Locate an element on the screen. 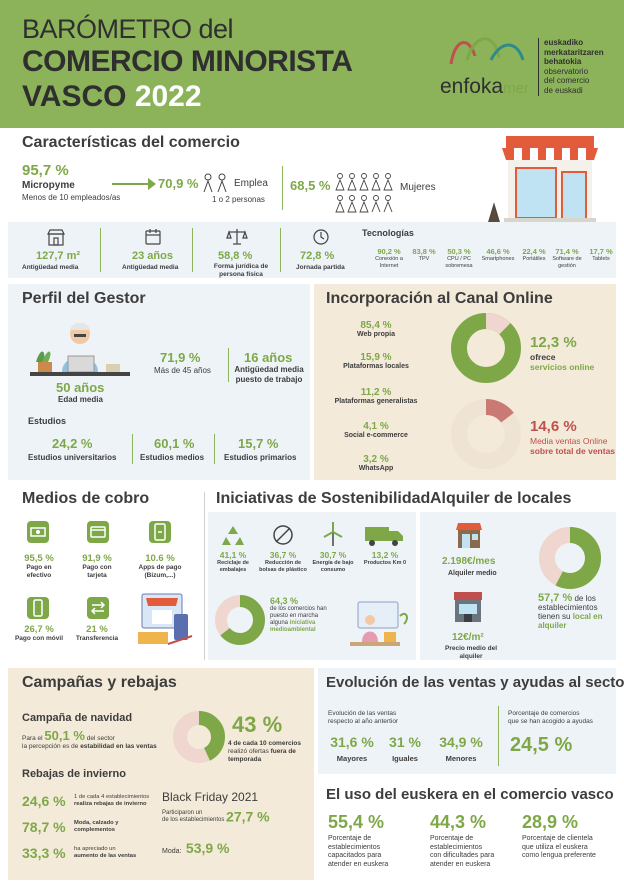 The width and height of the screenshot is (624, 884). ayudas-value: 24,5 % is located at coordinates (541, 745).